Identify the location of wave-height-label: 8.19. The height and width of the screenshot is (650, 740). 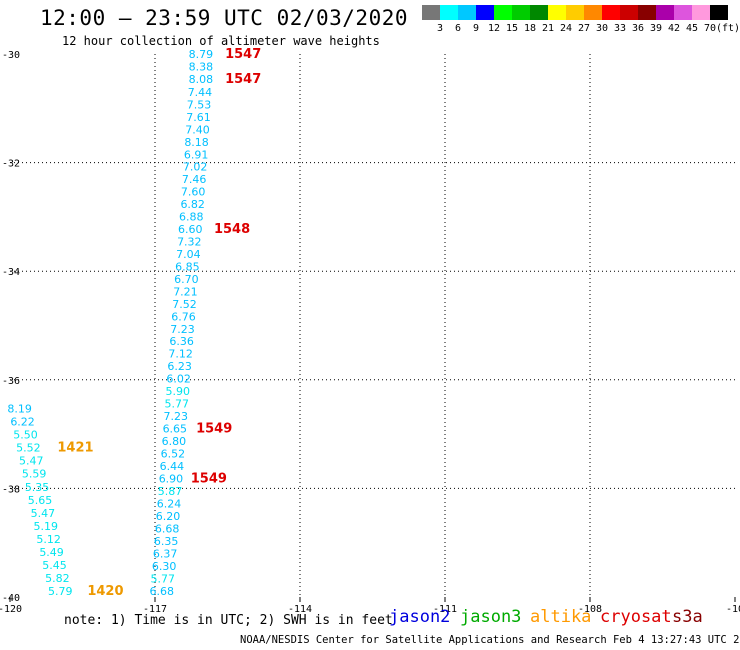
(19, 409).